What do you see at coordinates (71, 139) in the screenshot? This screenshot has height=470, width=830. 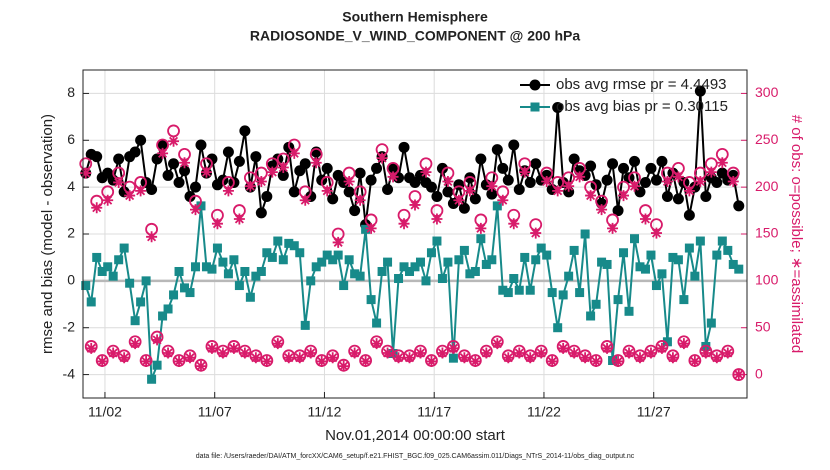 I see `y-tick-label: 6` at bounding box center [71, 139].